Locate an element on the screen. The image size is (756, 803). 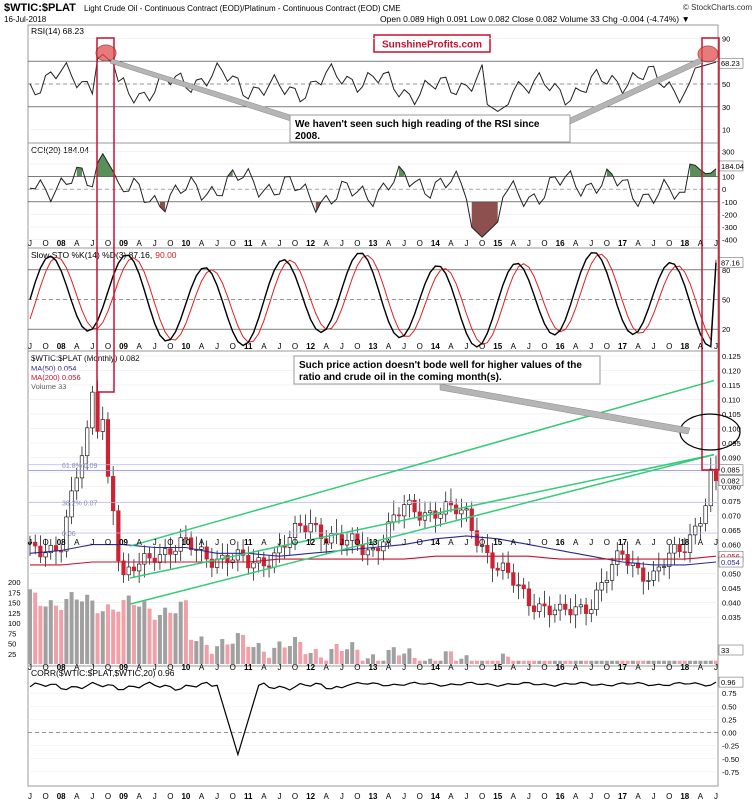
x-label-price-bottom: 18 is located at coordinates (684, 667).